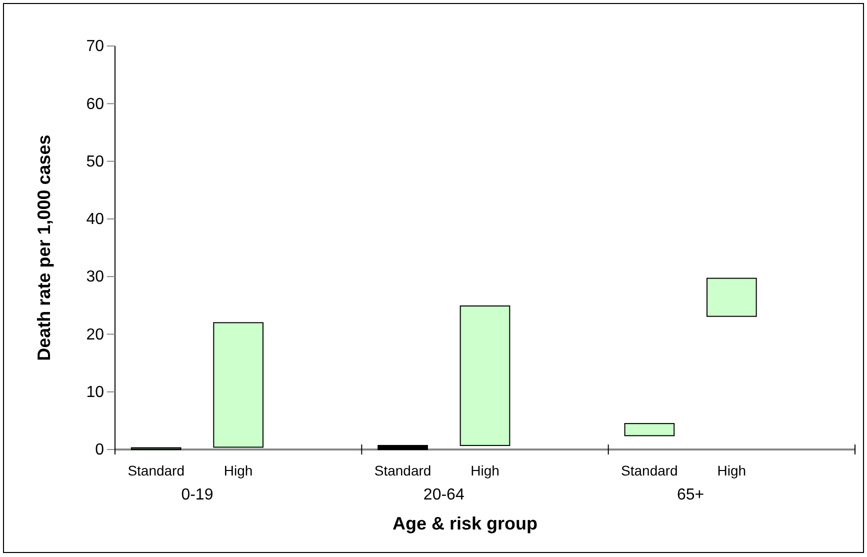  Describe the element at coordinates (95, 47) in the screenshot. I see `y-tick-label: 70` at that location.